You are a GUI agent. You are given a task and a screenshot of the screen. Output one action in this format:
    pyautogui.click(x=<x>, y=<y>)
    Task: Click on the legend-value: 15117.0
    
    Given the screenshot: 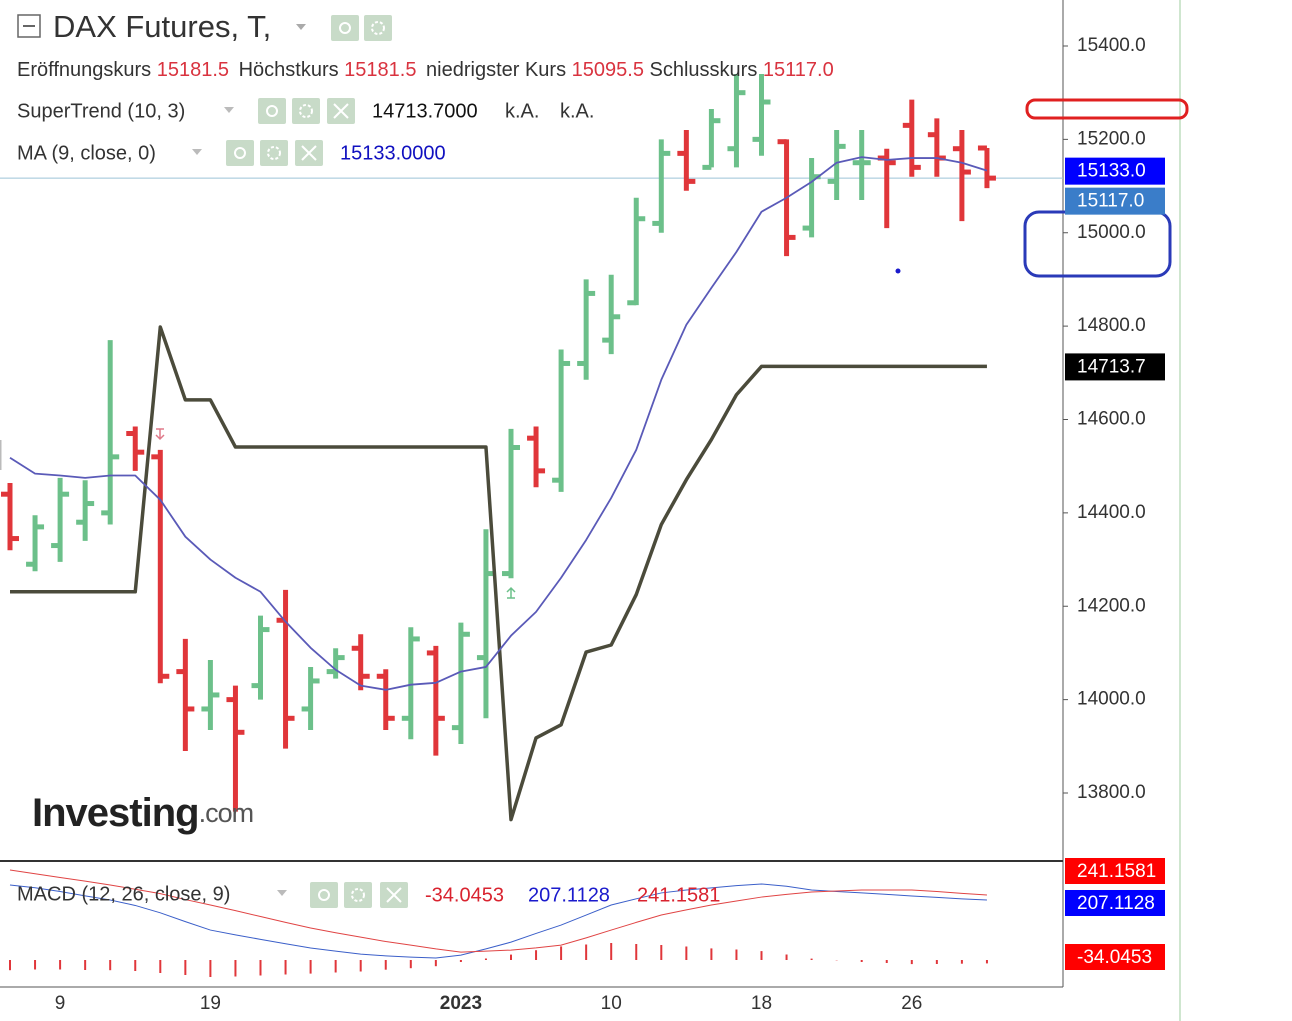 What is the action you would take?
    pyautogui.click(x=798, y=70)
    